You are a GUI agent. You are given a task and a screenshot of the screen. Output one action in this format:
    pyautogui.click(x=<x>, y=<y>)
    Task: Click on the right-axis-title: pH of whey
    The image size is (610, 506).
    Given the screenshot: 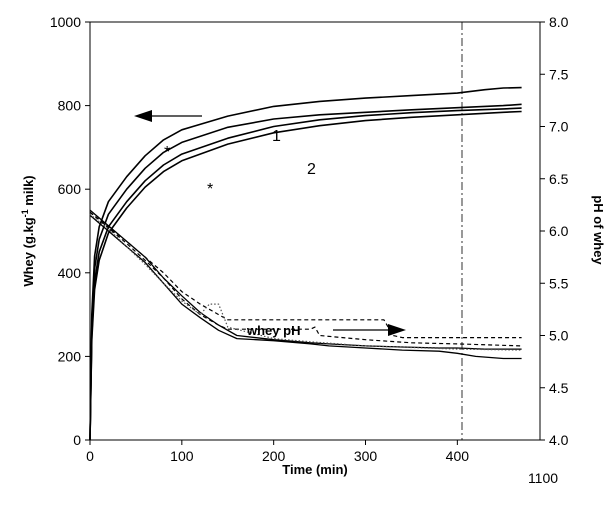 What is the action you would take?
    pyautogui.click(x=598, y=230)
    